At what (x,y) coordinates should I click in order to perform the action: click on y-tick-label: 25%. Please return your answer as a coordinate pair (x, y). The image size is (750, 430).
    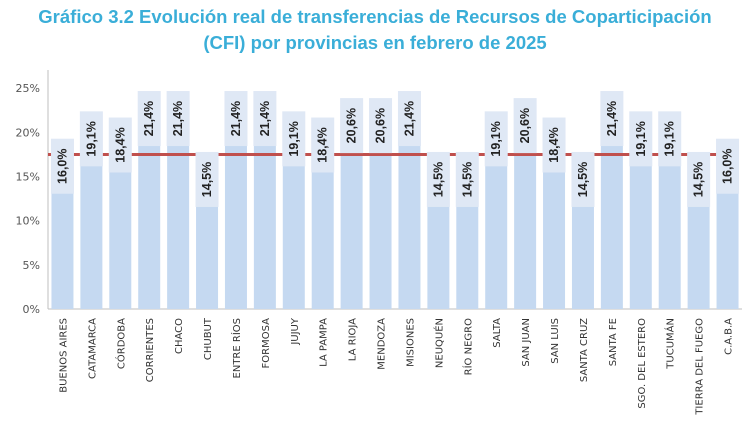
    Looking at the image, I should click on (28, 88).